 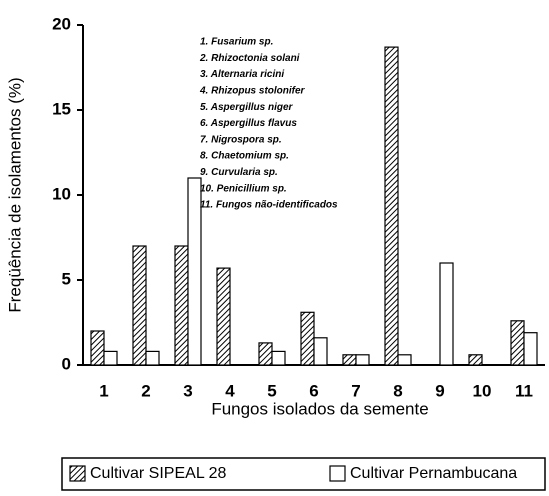 I want to click on annotation: 3. Alternaria ricini, so click(x=242, y=74).